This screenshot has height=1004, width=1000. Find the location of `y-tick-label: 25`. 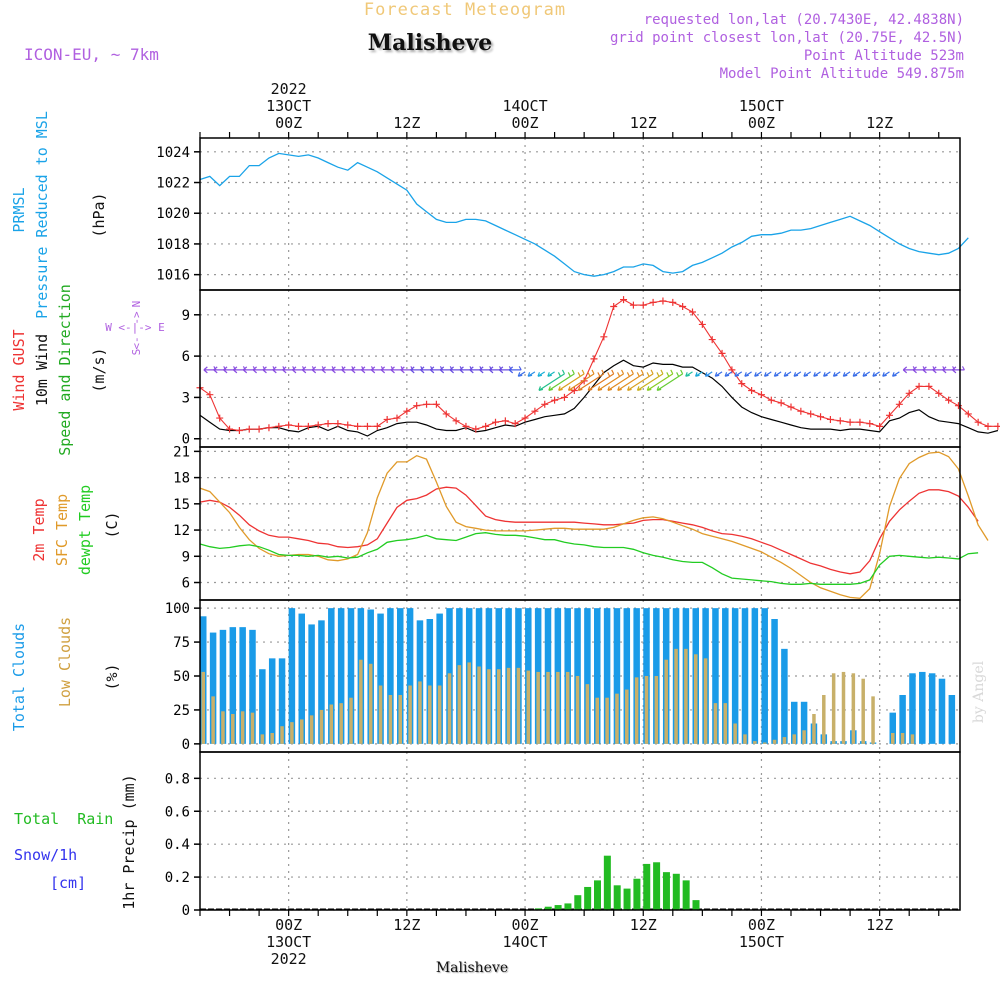

y-tick-label: 25 is located at coordinates (181, 711).